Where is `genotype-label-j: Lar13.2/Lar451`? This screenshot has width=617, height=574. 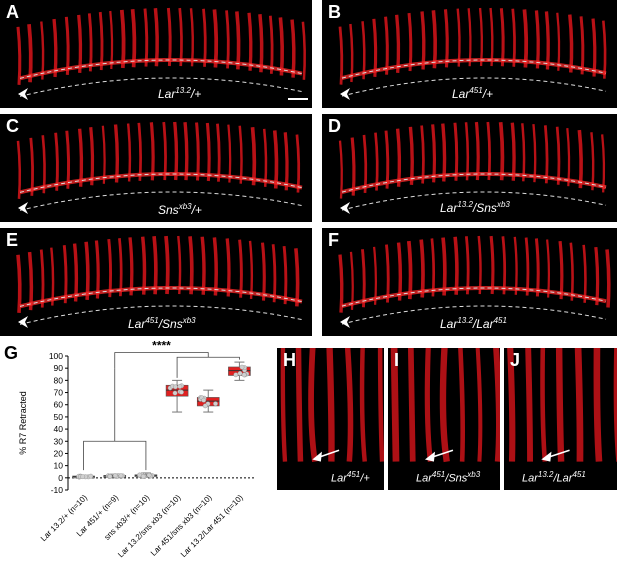
genotype-label-j: Lar13.2/Lar451 is located at coordinates (554, 477).